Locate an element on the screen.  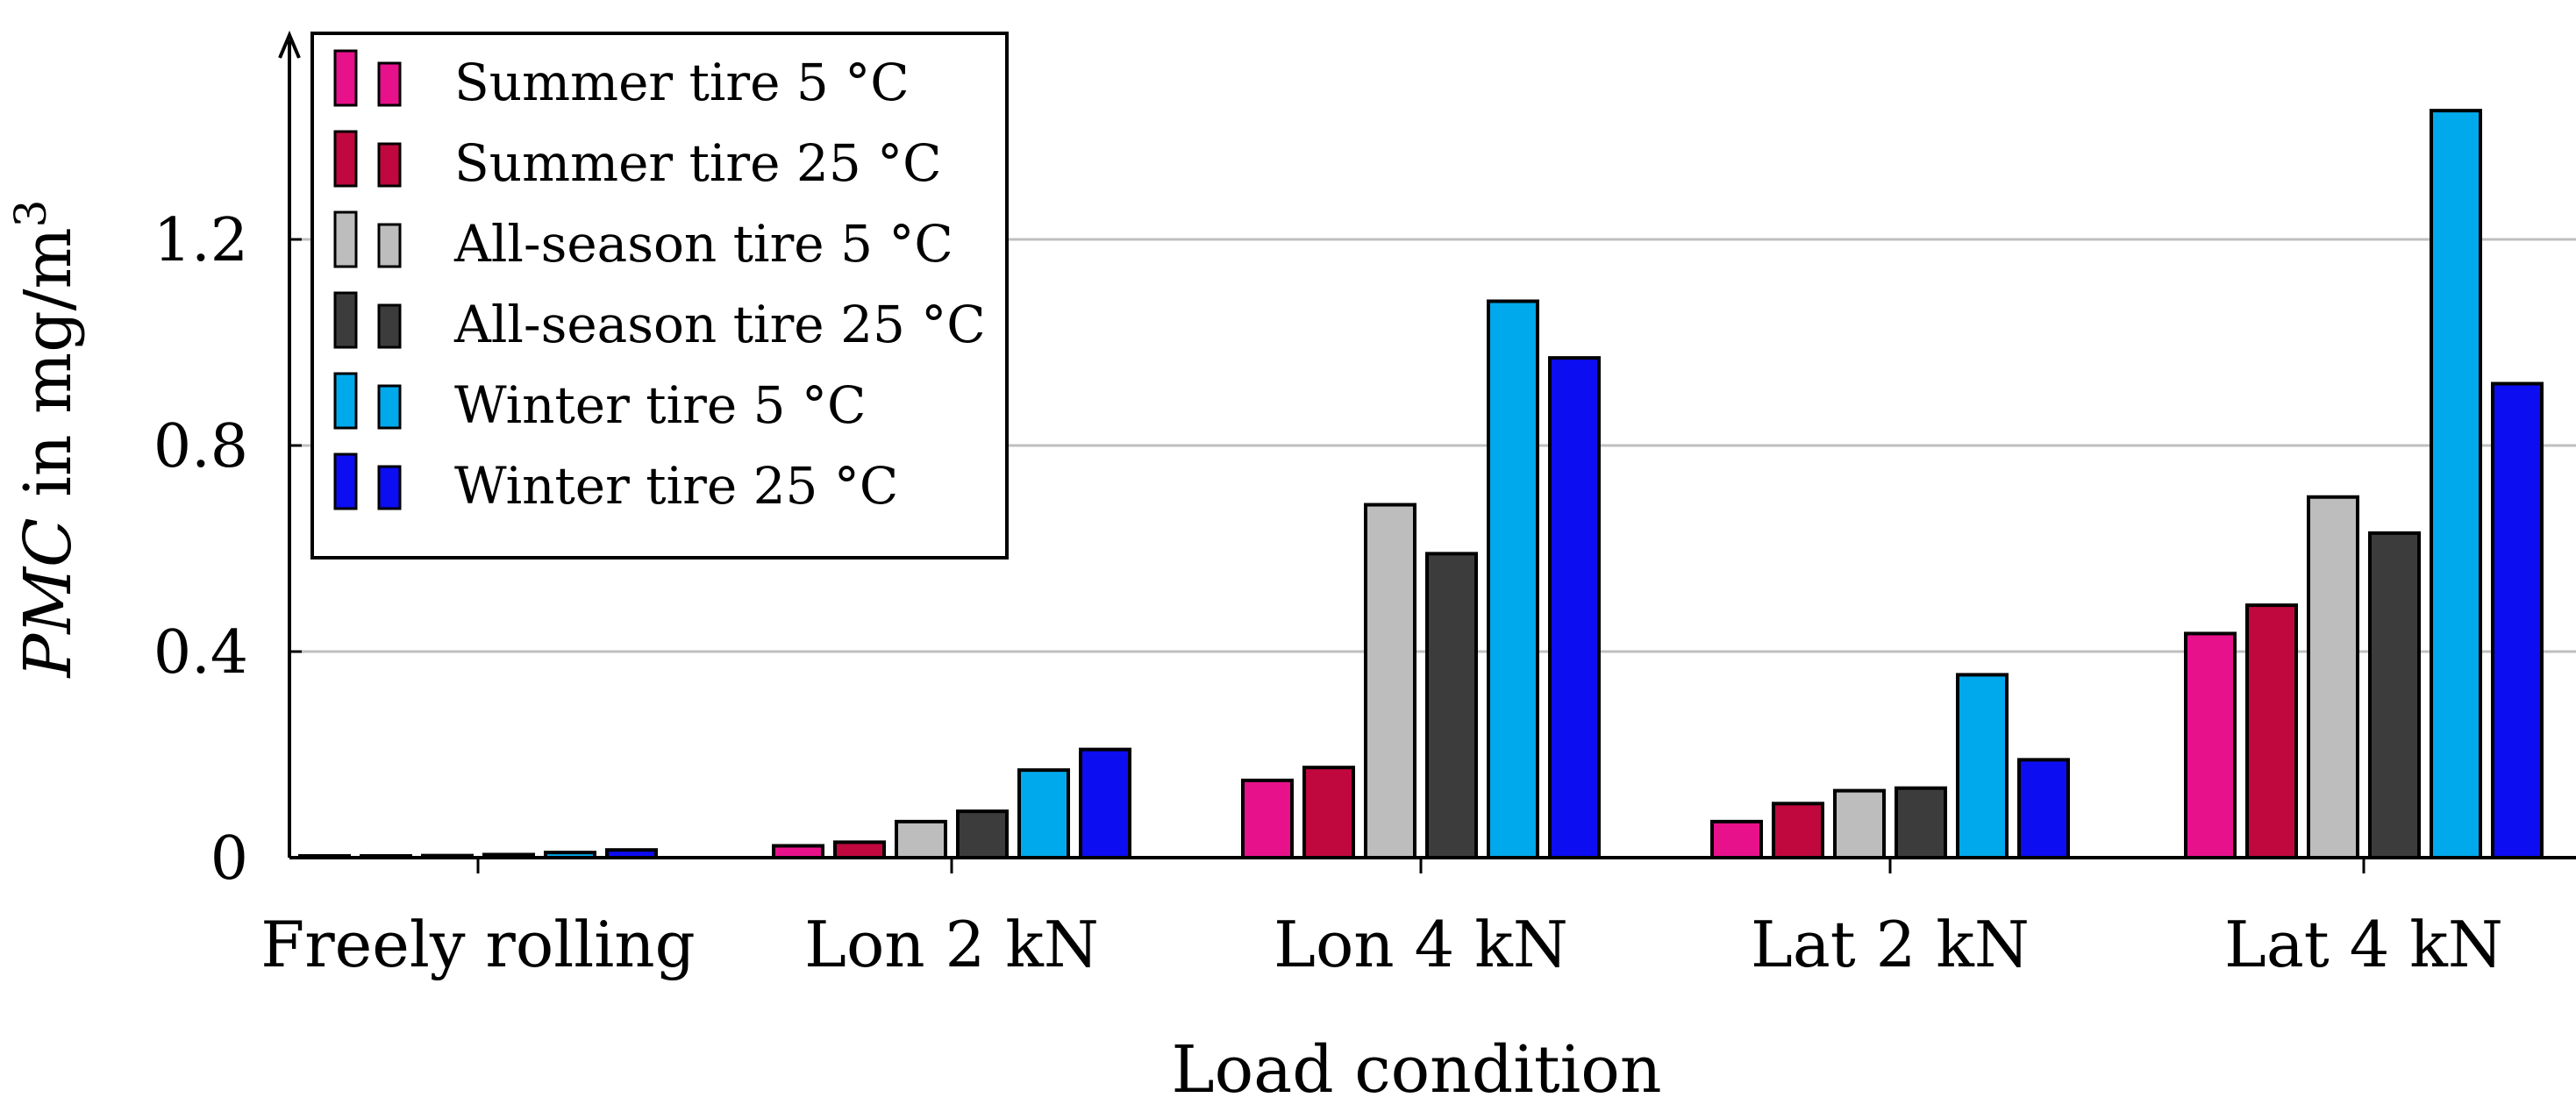
y-axis-title-exp: 3 is located at coordinates (31, 213).